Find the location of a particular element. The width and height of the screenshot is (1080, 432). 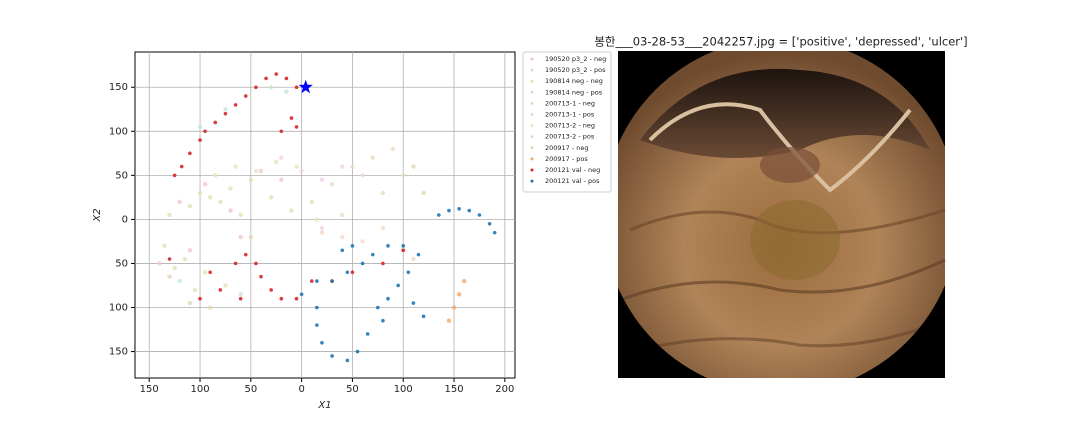

y-tick-label: 50 is located at coordinates (121, 263).